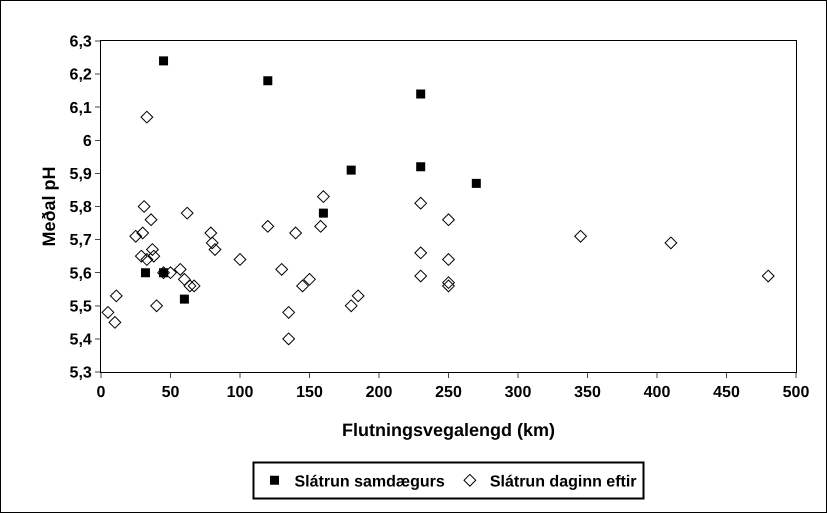 Image resolution: width=827 pixels, height=513 pixels. I want to click on y-tick-label: 5,4, so click(81, 340).